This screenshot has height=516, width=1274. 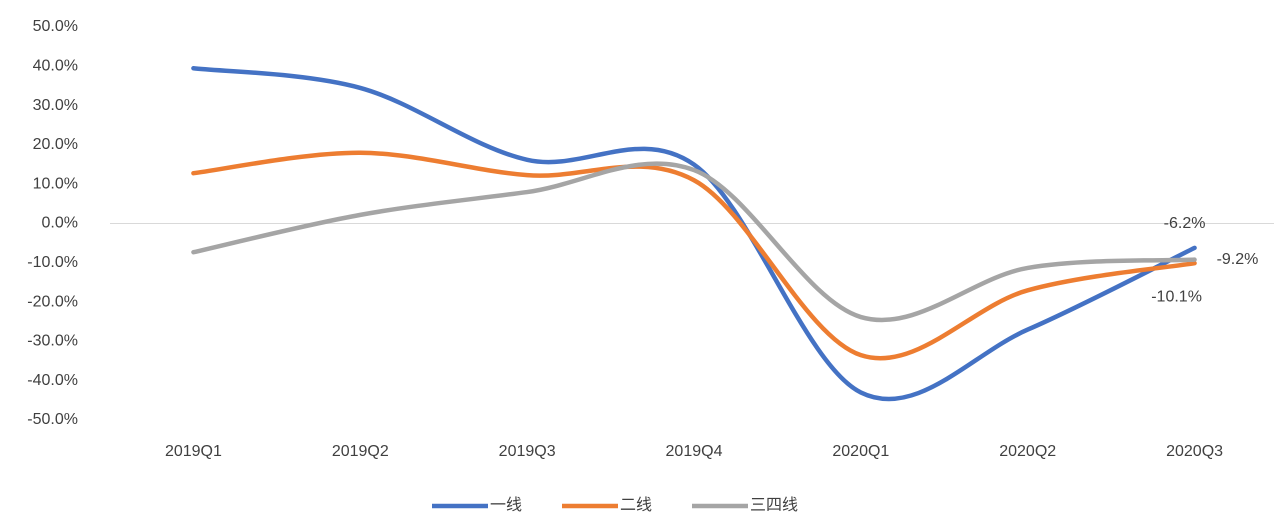 I want to click on x-tick-label: 2019Q3, so click(x=527, y=451).